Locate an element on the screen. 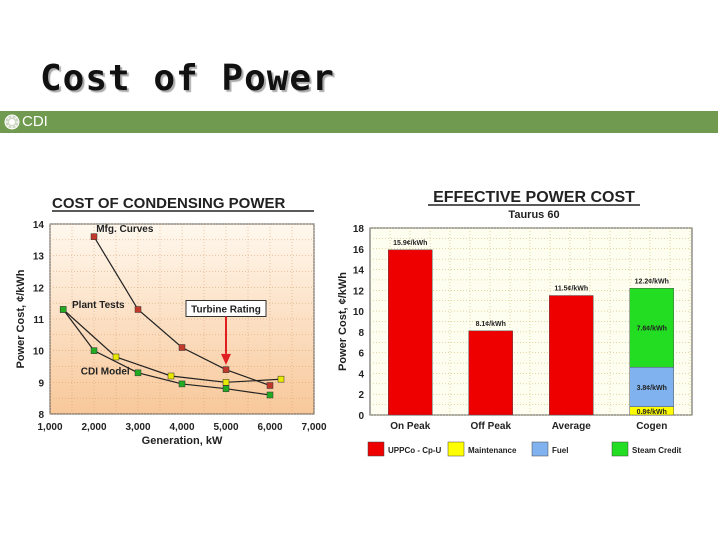 The width and height of the screenshot is (720, 540). right-segment-label: 3.8¢/kWh is located at coordinates (652, 388).